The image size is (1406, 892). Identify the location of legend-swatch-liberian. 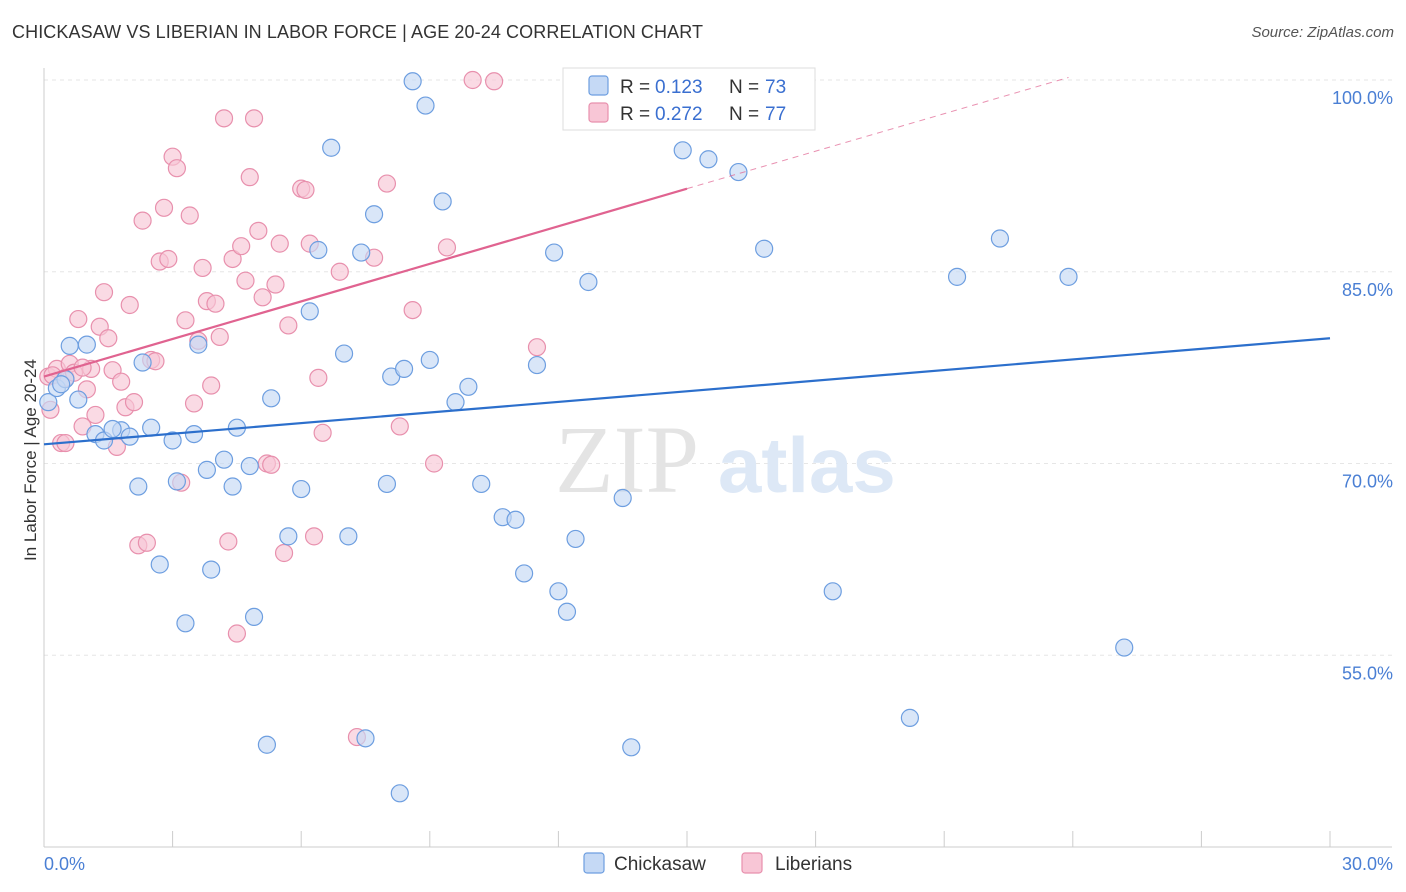
(598, 112).